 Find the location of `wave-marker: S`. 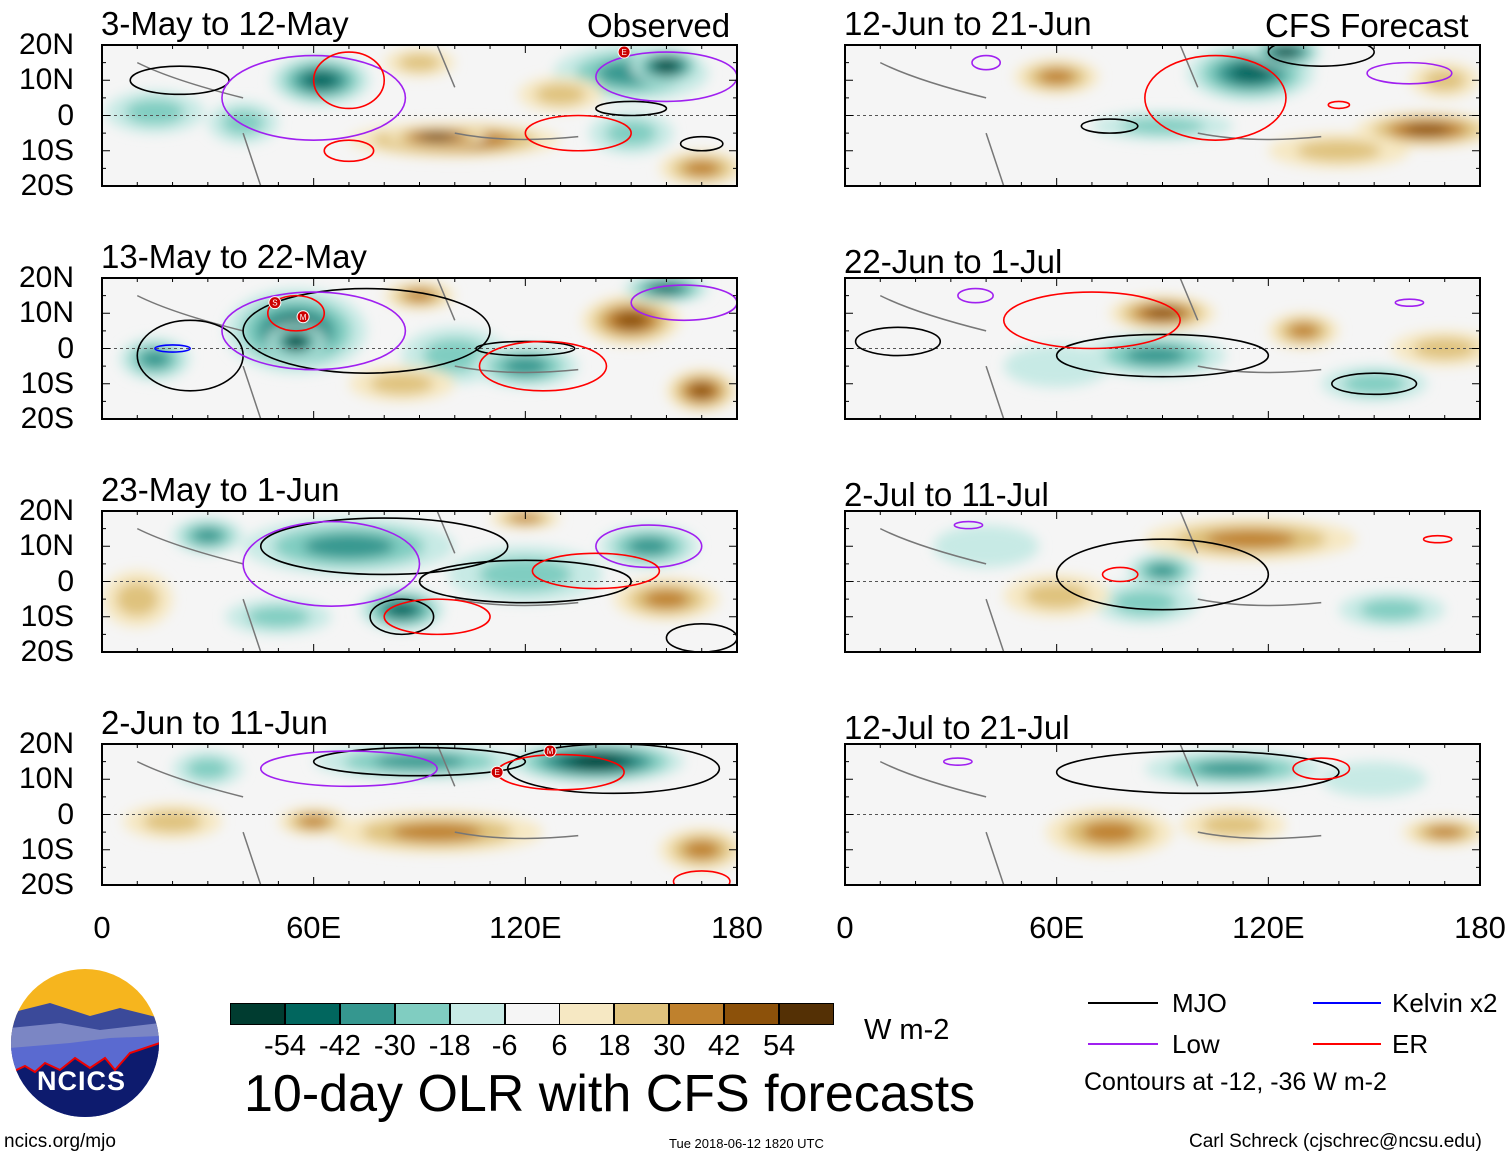

wave-marker: S is located at coordinates (275, 303).